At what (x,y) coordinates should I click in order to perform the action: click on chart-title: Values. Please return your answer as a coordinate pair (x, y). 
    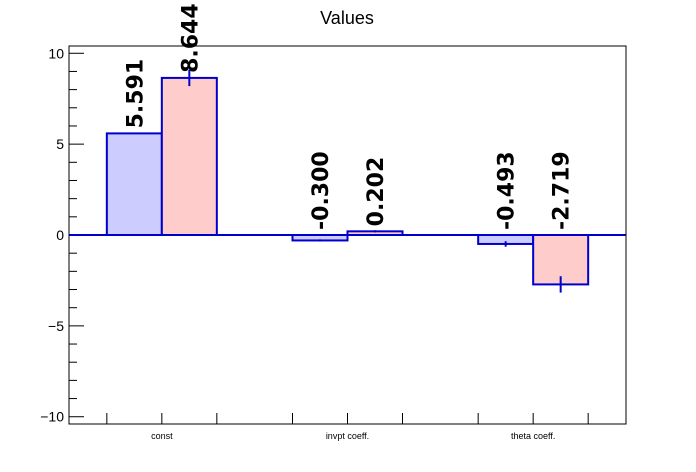
    Looking at the image, I should click on (347, 18).